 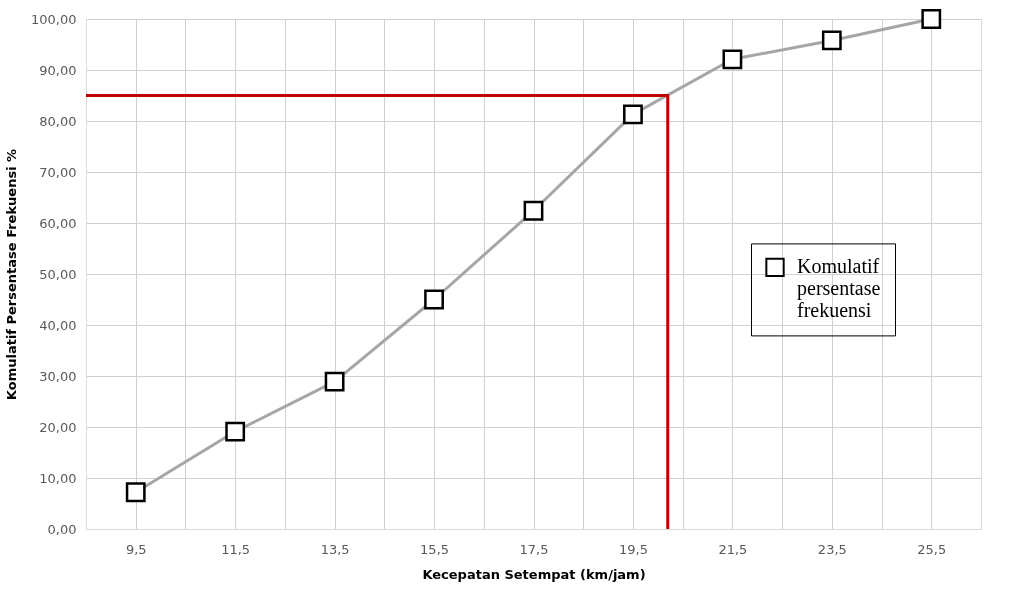 What do you see at coordinates (733, 549) in the screenshot?
I see `x-tick-label: 21,5` at bounding box center [733, 549].